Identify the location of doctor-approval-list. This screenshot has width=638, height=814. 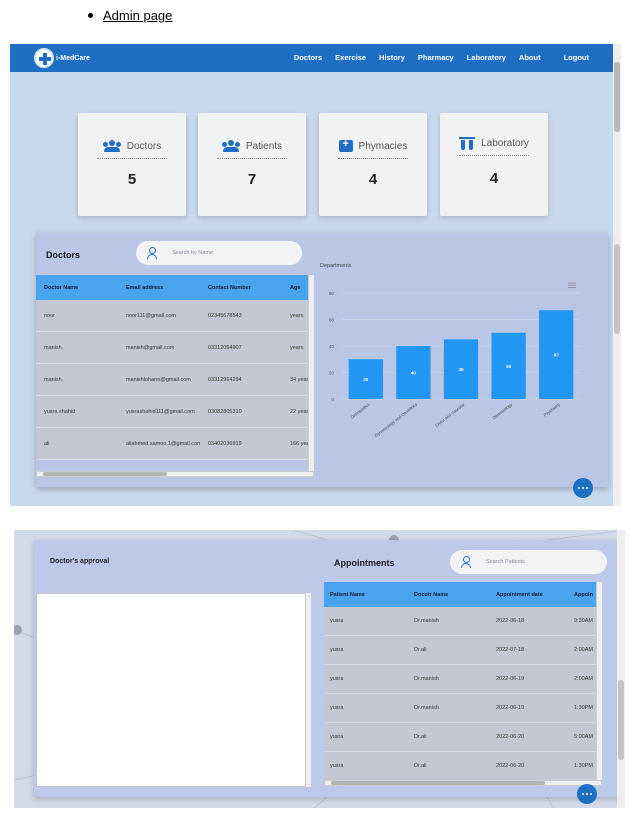
(173, 690).